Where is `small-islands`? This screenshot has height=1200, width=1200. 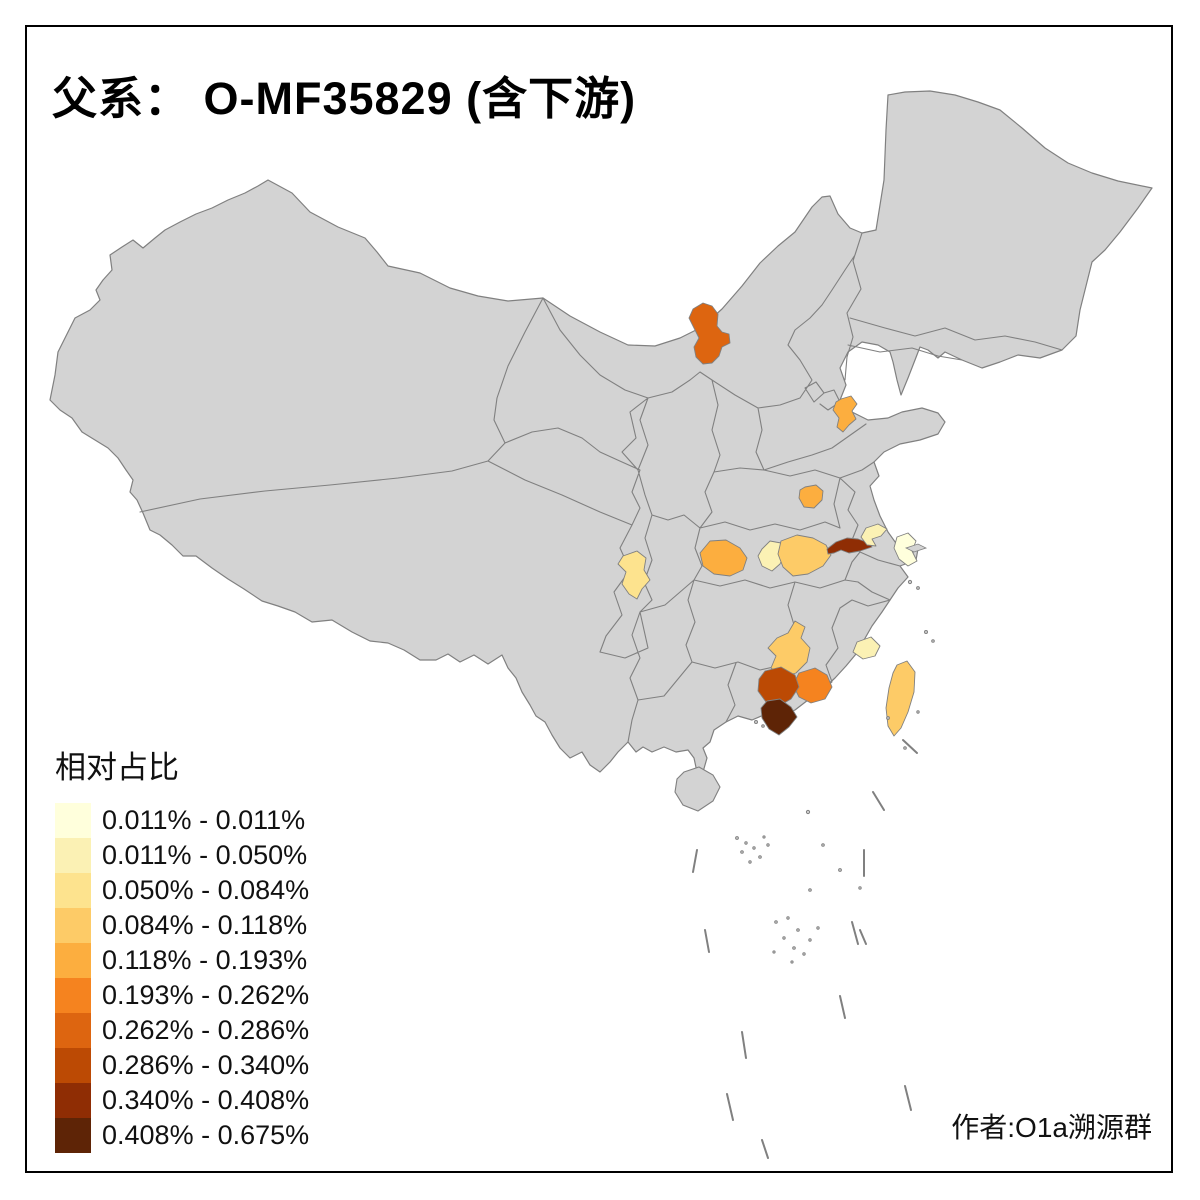 small-islands is located at coordinates (835, 753).